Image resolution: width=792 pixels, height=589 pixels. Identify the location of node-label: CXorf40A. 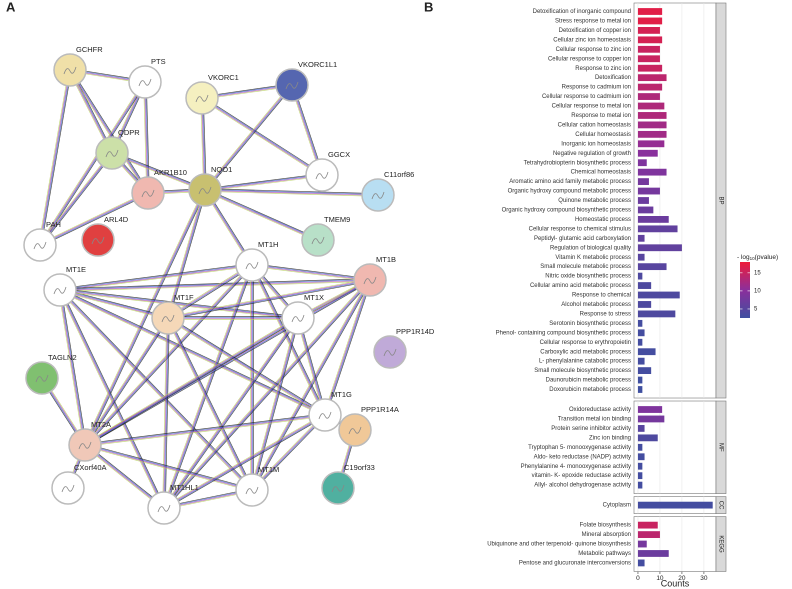
(90, 467).